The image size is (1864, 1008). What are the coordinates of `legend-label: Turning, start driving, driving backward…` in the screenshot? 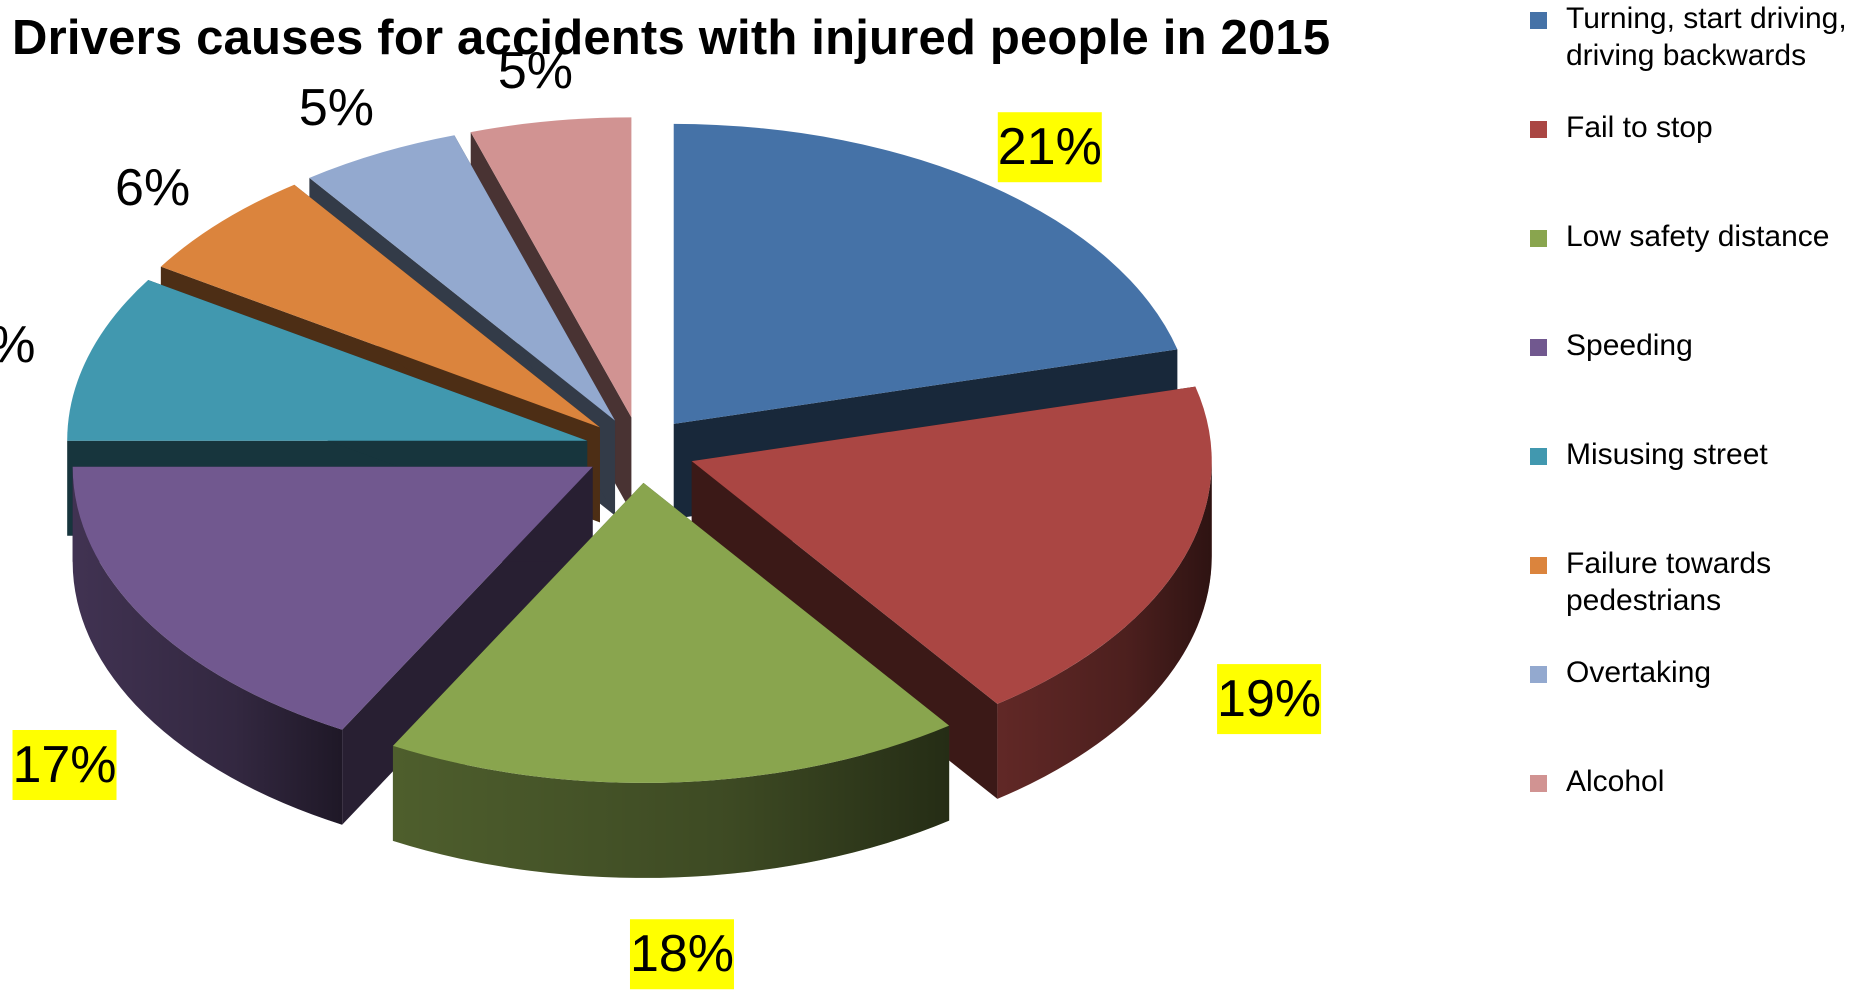 It's located at (1706, 37).